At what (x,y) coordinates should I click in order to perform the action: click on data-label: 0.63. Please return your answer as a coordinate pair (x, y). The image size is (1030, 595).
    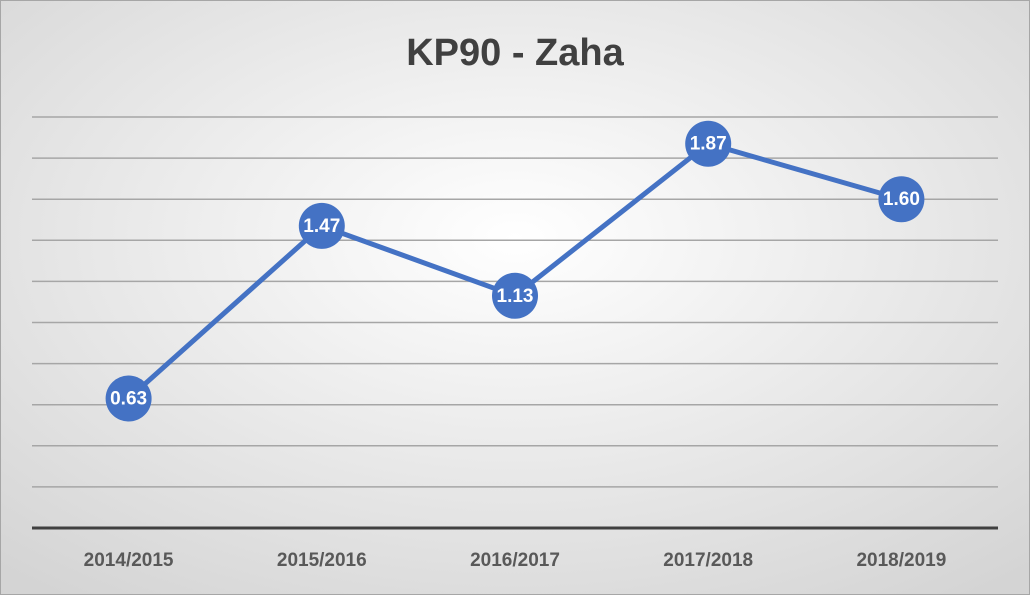
    Looking at the image, I should click on (128, 399).